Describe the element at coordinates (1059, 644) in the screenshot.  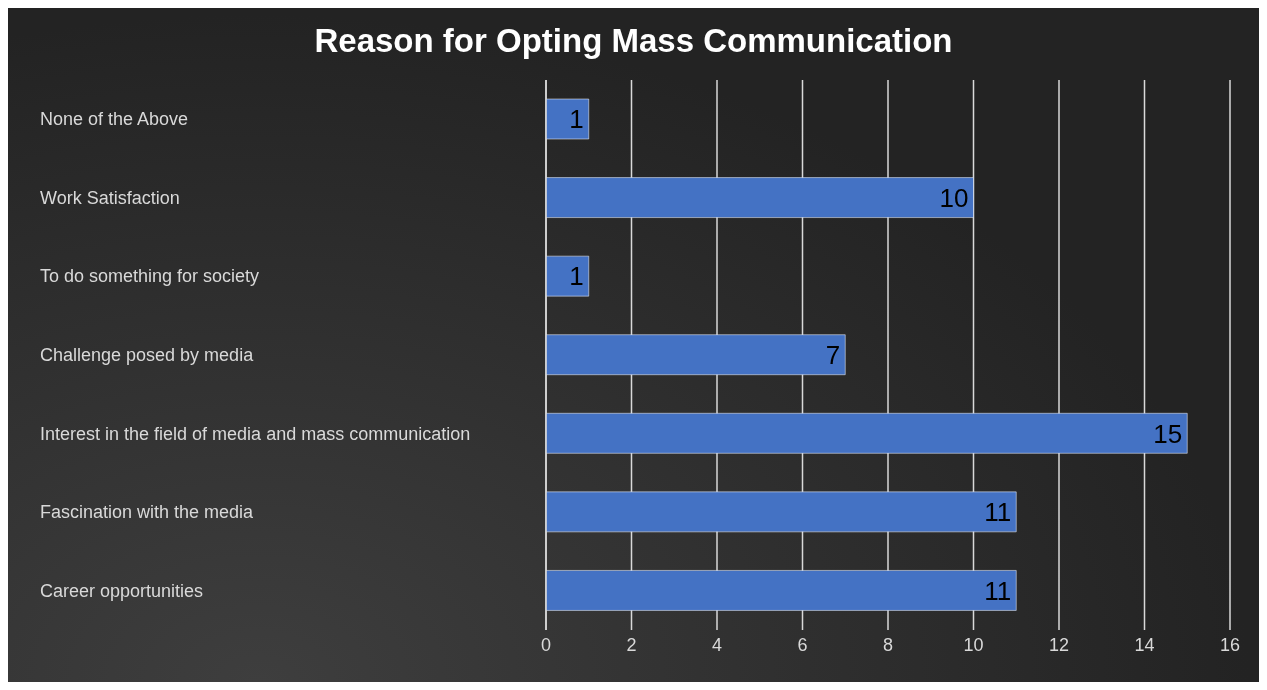
I see `x-tick-label: 12` at that location.